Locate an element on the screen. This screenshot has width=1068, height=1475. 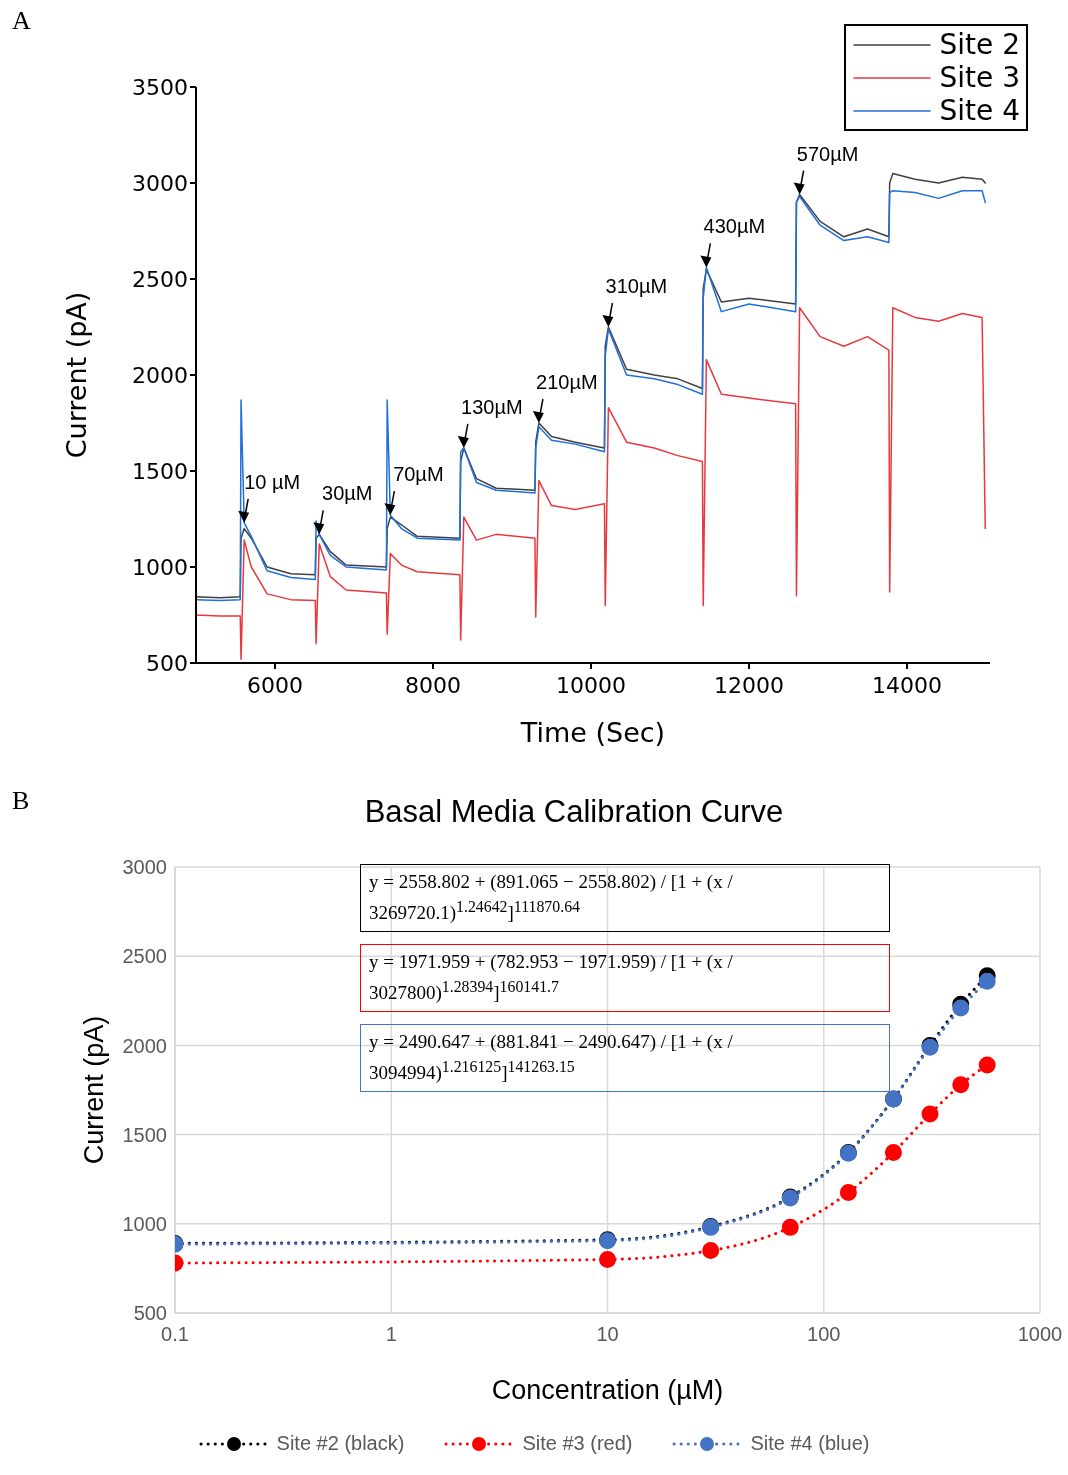
legend-label: Site 2 is located at coordinates (979, 44).